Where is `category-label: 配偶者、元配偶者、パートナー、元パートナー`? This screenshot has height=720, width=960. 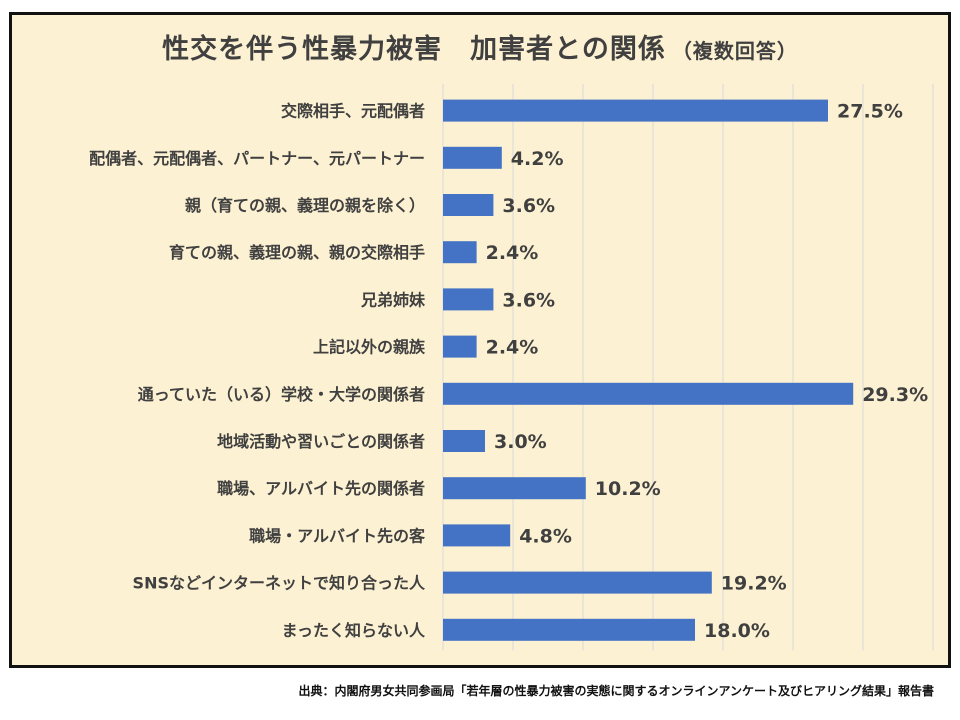
category-label: 配偶者、元配偶者、パートナー、元パートナー is located at coordinates (257, 158).